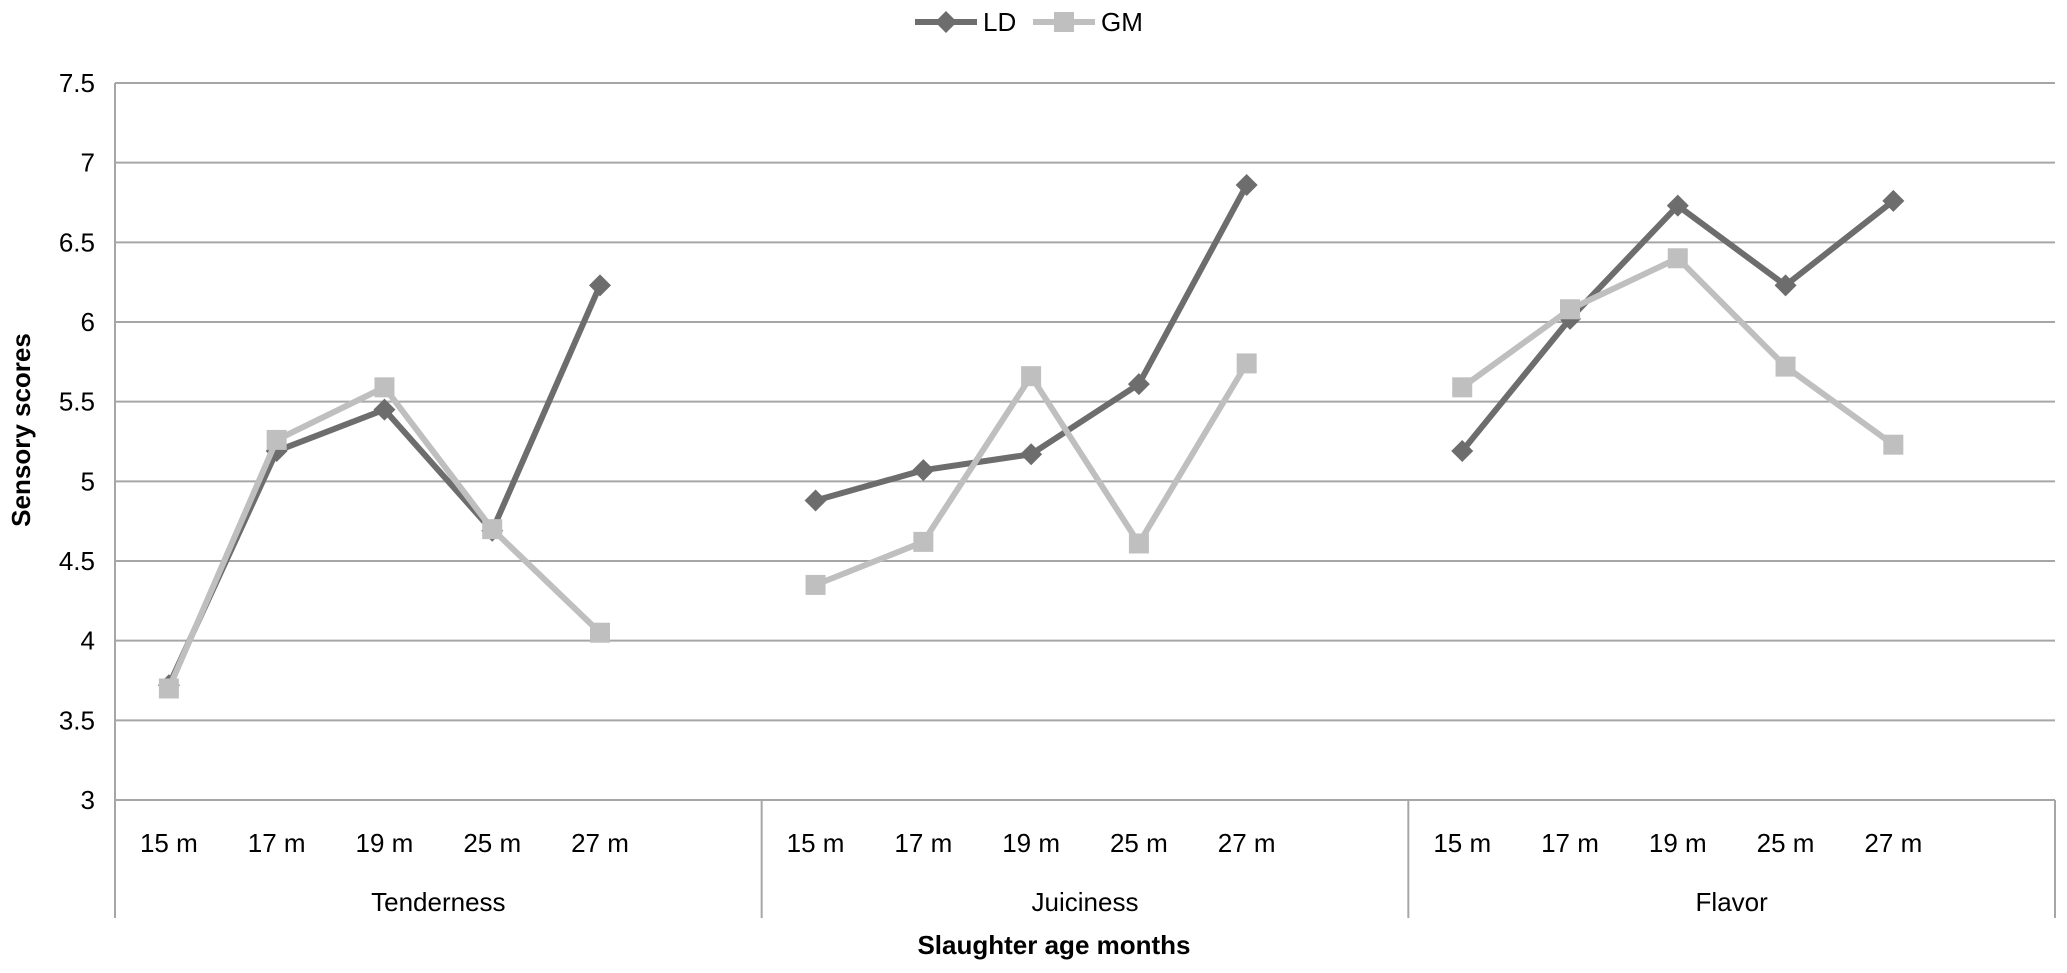 The height and width of the screenshot is (973, 2067). I want to click on x-axis-title: Slaughter age months, so click(1053, 945).